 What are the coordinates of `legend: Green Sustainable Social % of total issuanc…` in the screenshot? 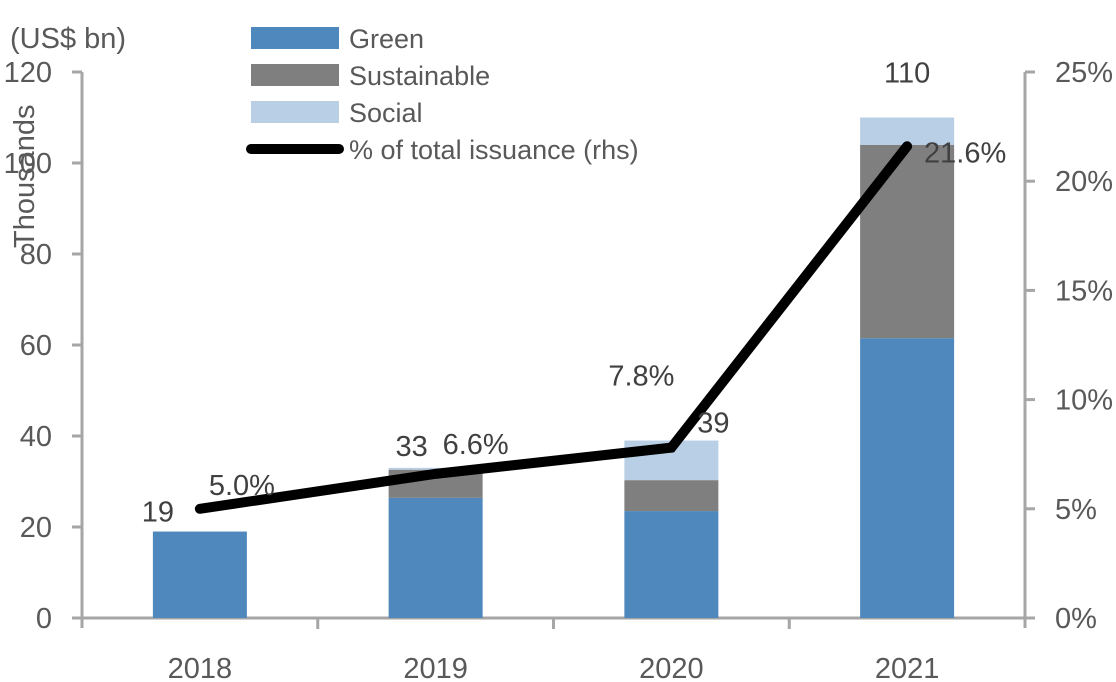 It's located at (442, 94).